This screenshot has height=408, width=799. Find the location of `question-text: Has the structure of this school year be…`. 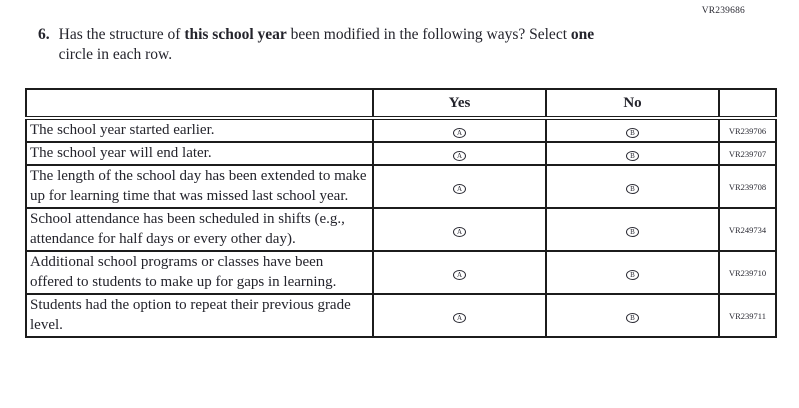

question-text: Has the structure of this school year be… is located at coordinates (327, 44).